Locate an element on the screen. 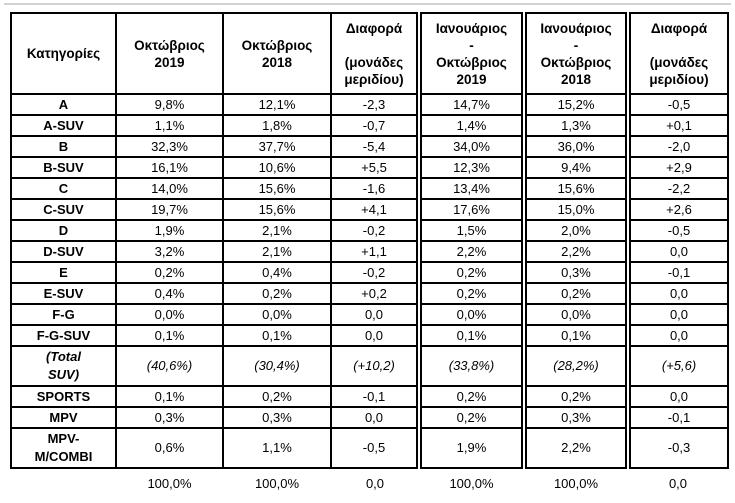  table-row: D-SUV 3,2% 2,1% +1,1 2,2% 2,2% 0,0 is located at coordinates (369, 251).